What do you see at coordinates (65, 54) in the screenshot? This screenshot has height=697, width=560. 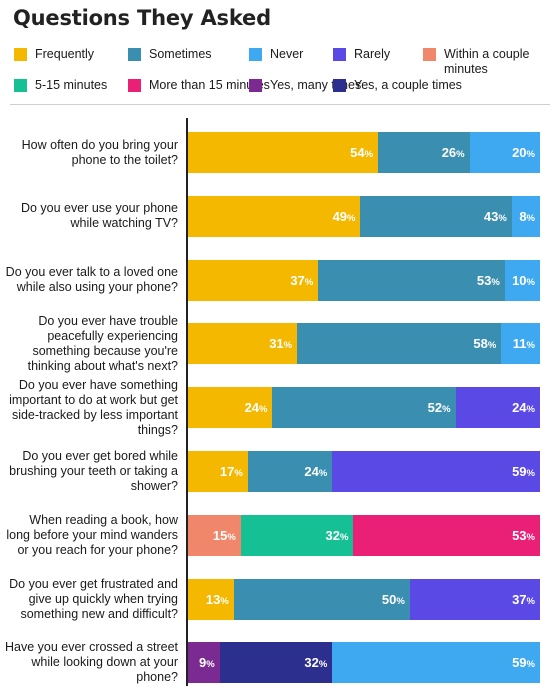 I see `legend-label: Frequently` at bounding box center [65, 54].